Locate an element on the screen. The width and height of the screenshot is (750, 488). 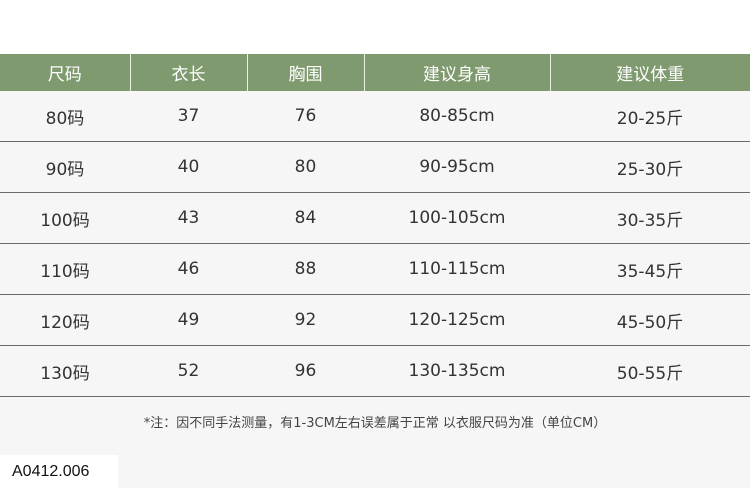
table-cell: 96 is located at coordinates (305, 371).